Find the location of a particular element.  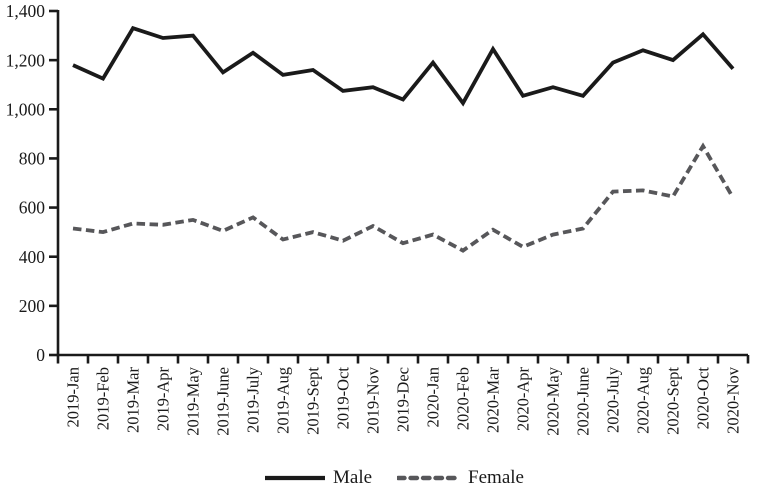

y-tick-label: 1,000 is located at coordinates (26, 109).